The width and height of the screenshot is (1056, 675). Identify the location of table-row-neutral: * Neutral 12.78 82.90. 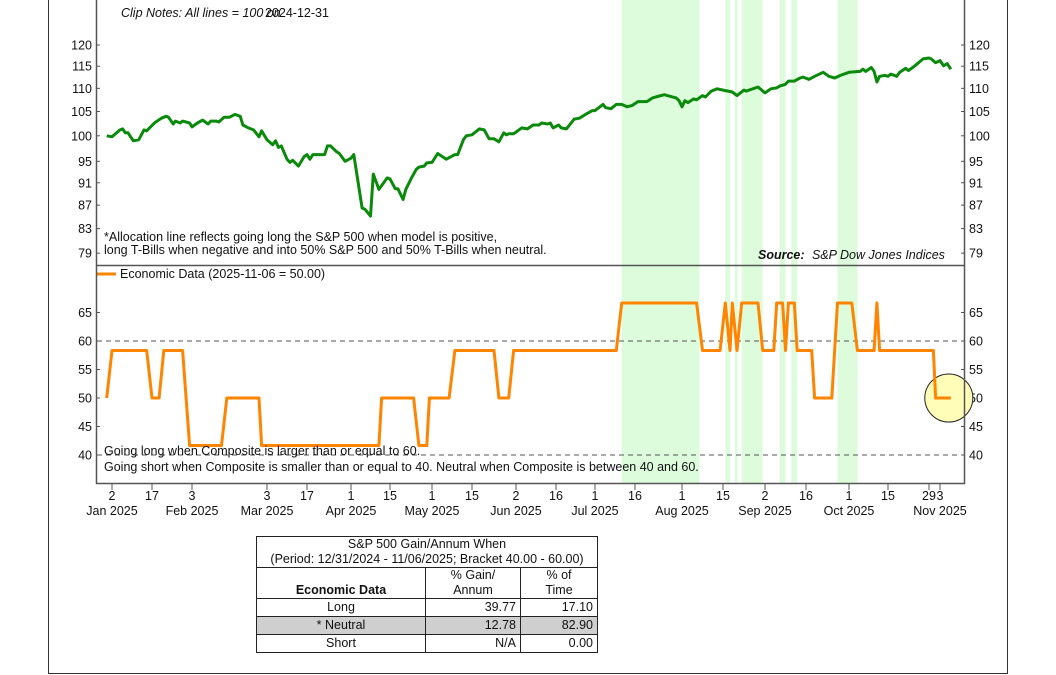
(427, 625).